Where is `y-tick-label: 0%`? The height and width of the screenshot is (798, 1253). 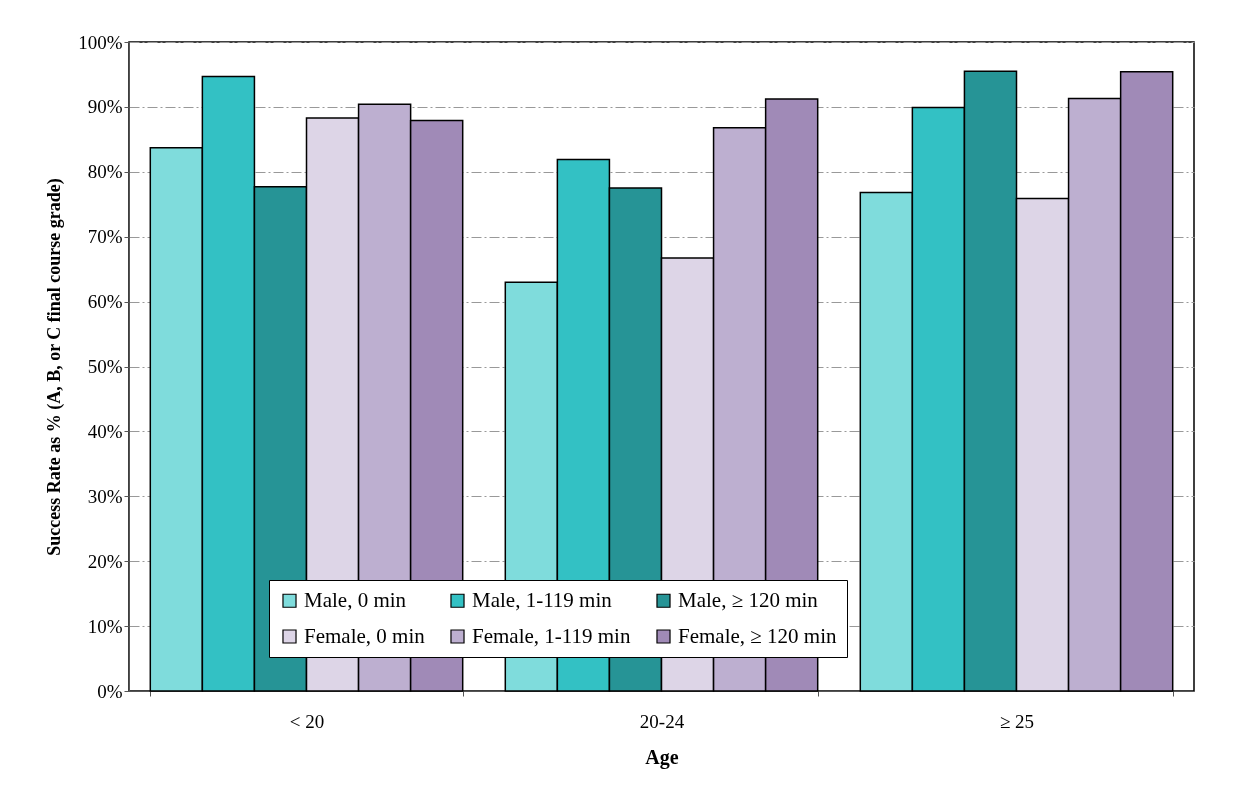 y-tick-label: 0% is located at coordinates (110, 691).